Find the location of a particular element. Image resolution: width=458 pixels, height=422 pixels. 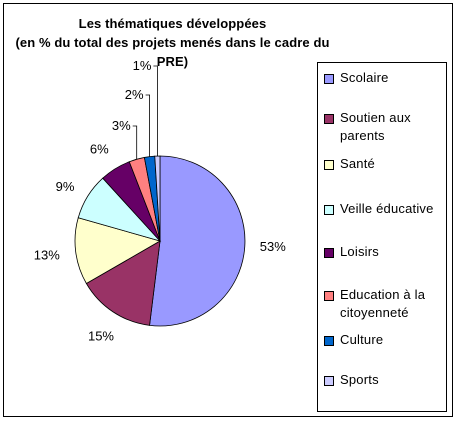

legend-item-1: Scolaire is located at coordinates (384, 78).